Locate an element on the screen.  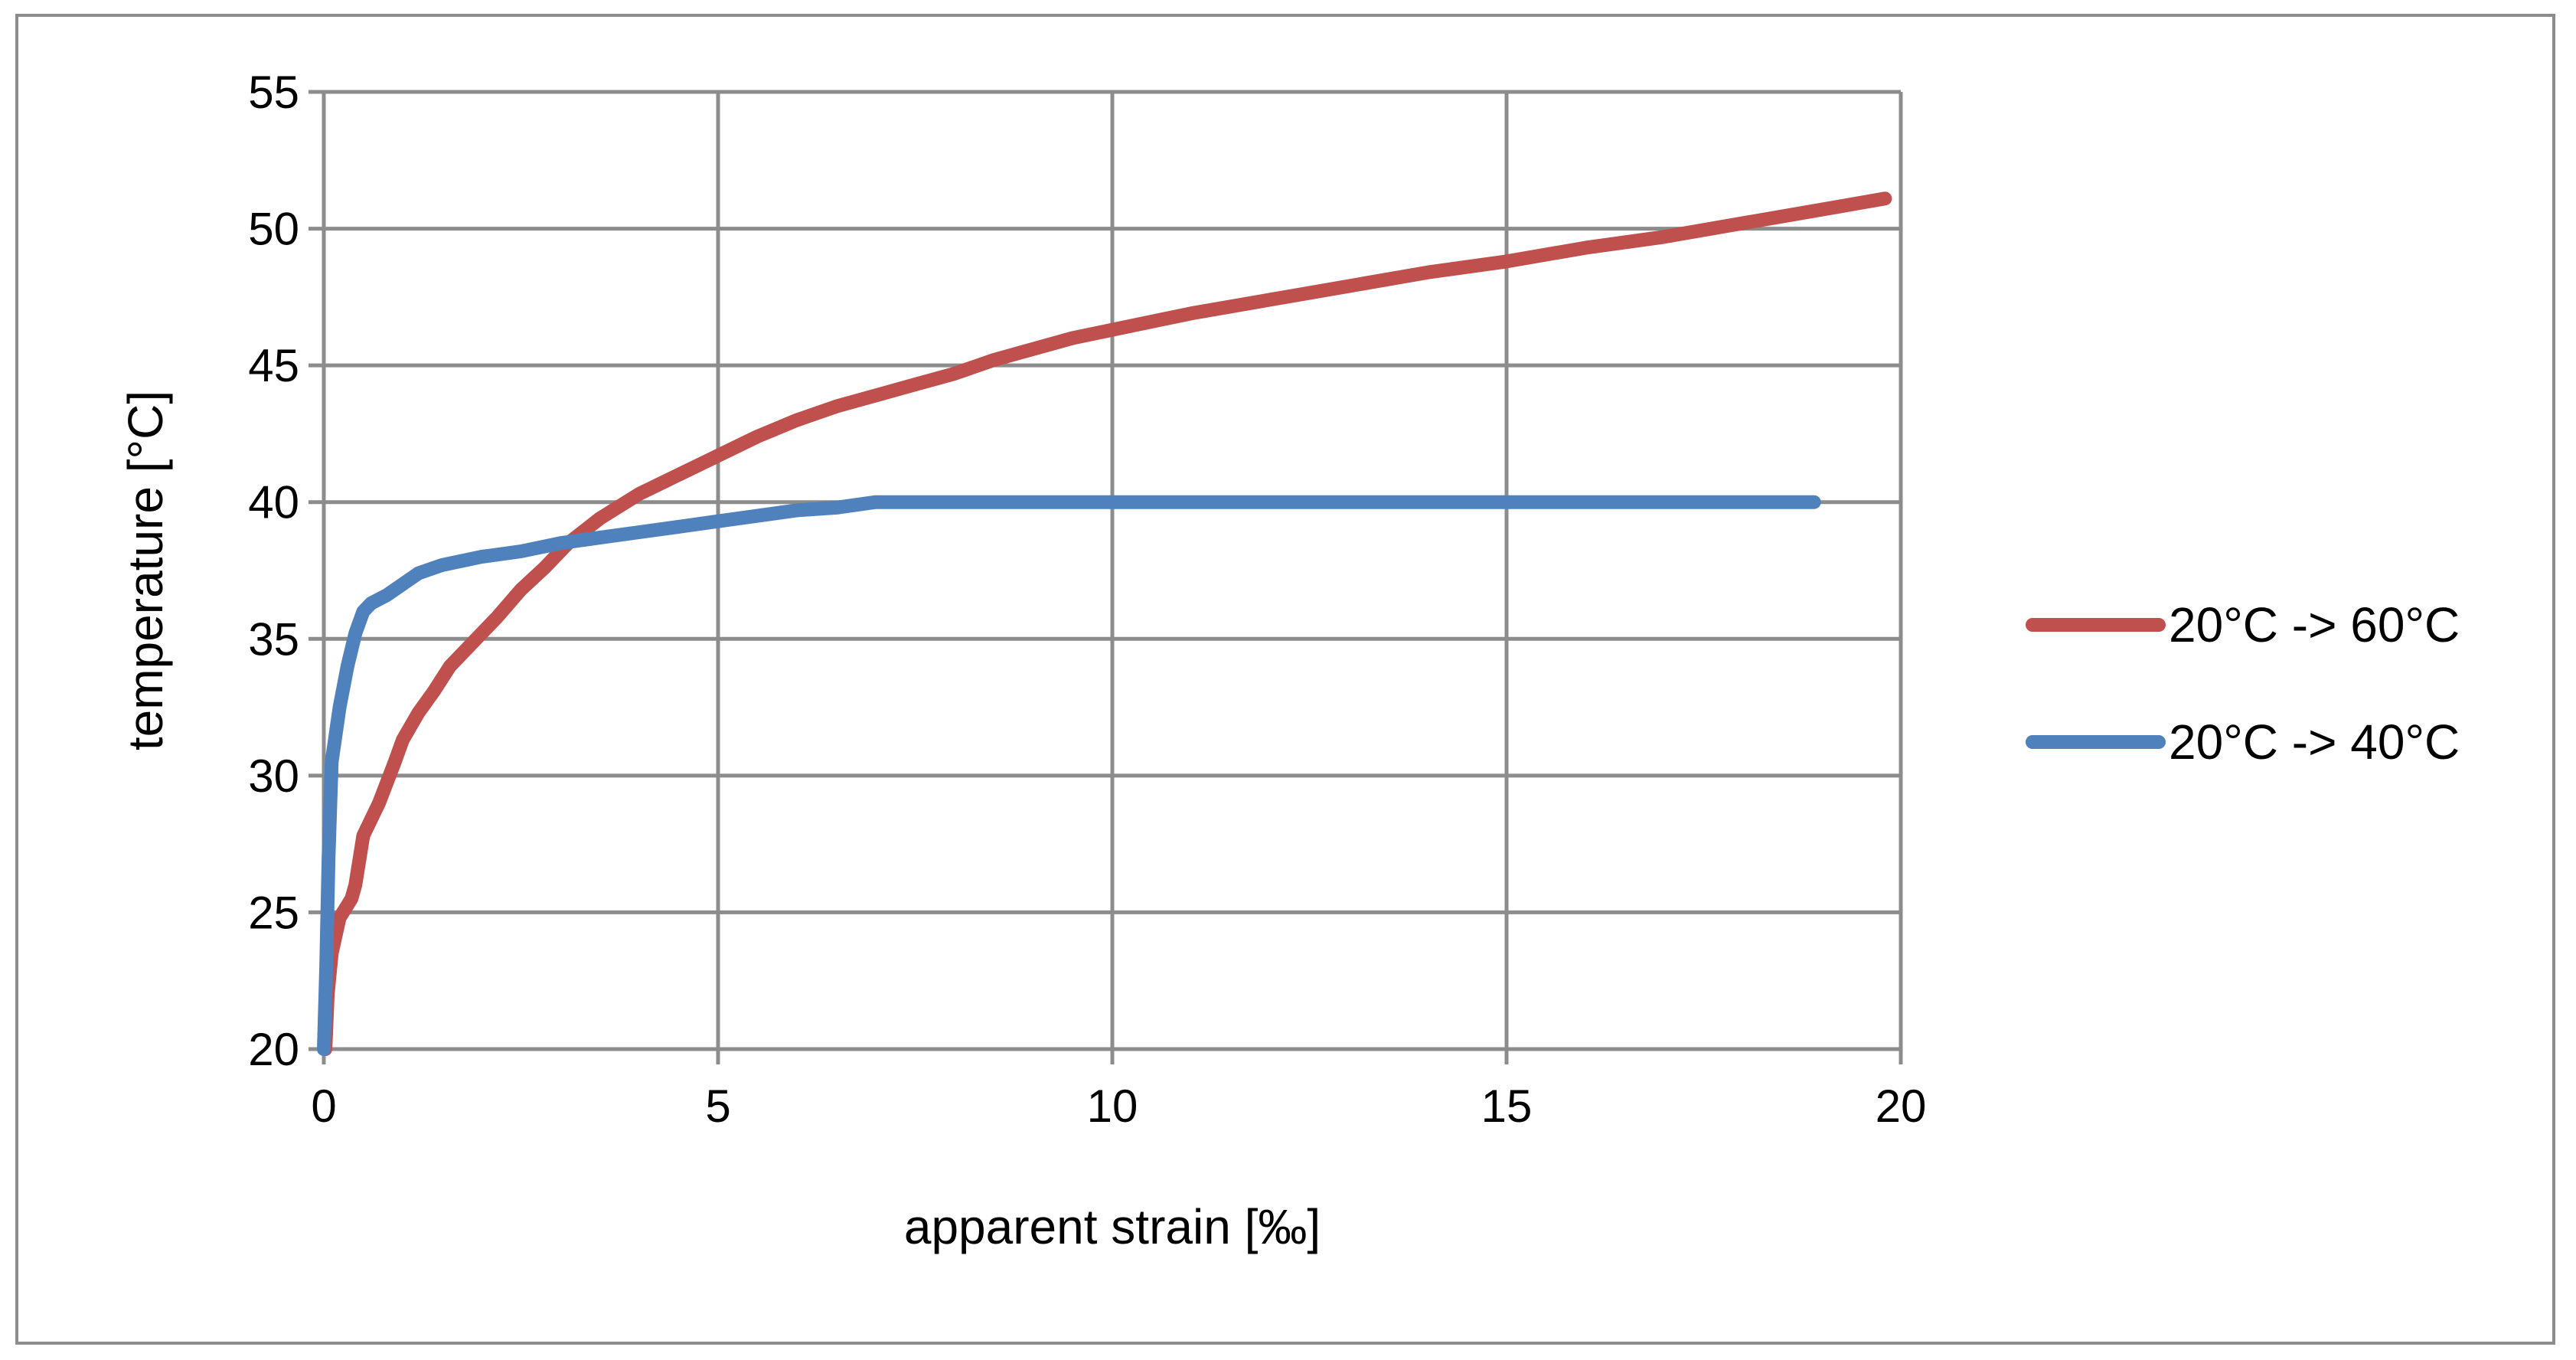
x-tick-label: 10 is located at coordinates (1112, 1106).